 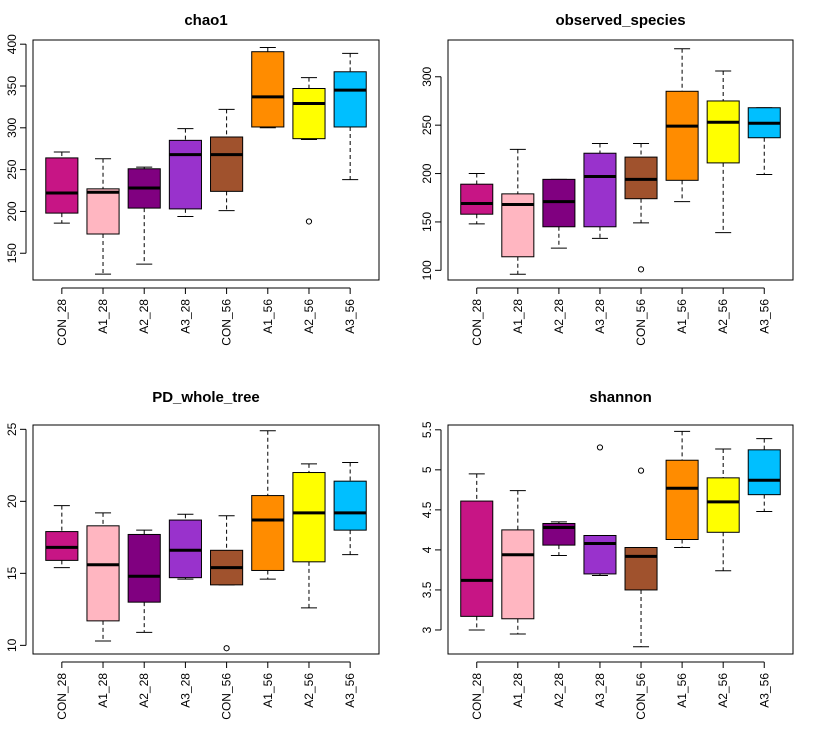 I want to click on y-tick-label: 350, so click(x=12, y=86).